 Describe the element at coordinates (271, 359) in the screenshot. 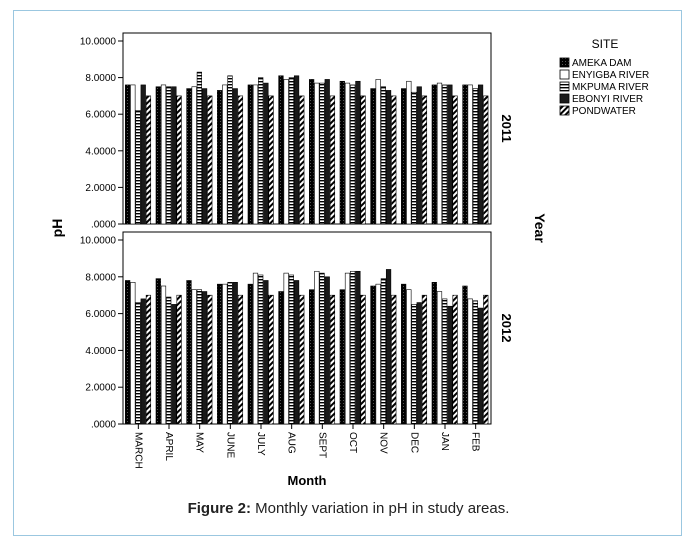

I see `bar-2012-pondwater-july` at that location.